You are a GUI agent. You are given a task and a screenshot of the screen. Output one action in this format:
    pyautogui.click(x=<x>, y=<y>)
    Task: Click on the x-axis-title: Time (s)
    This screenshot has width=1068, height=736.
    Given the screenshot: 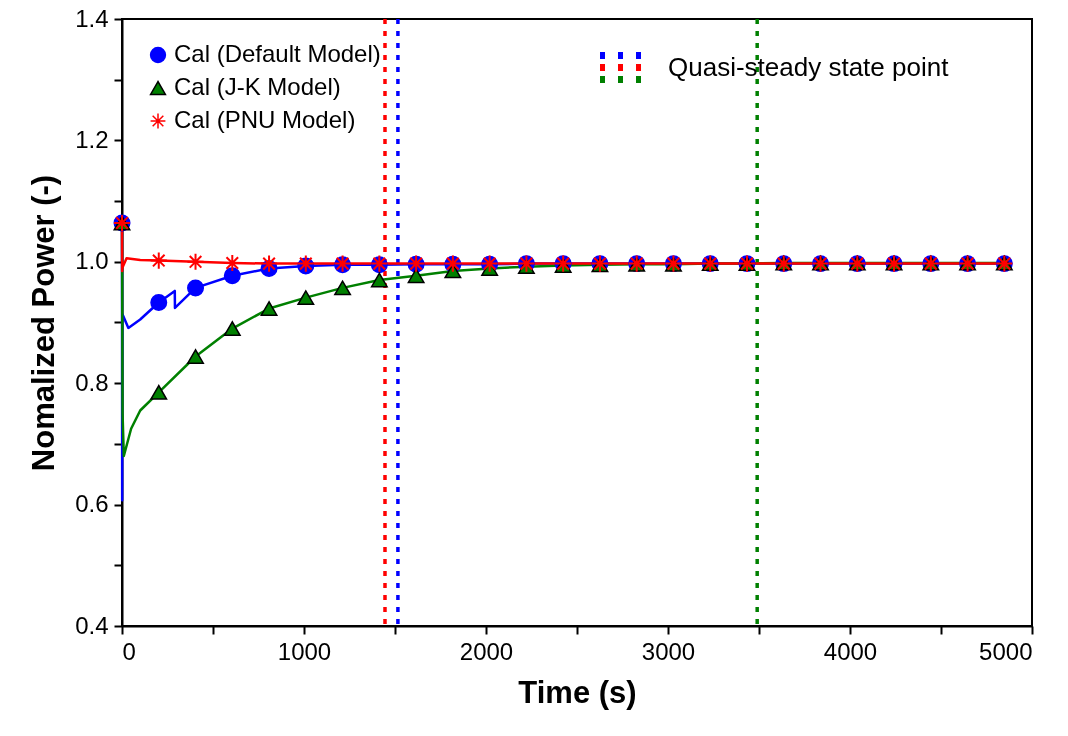 What is the action you would take?
    pyautogui.click(x=577, y=692)
    